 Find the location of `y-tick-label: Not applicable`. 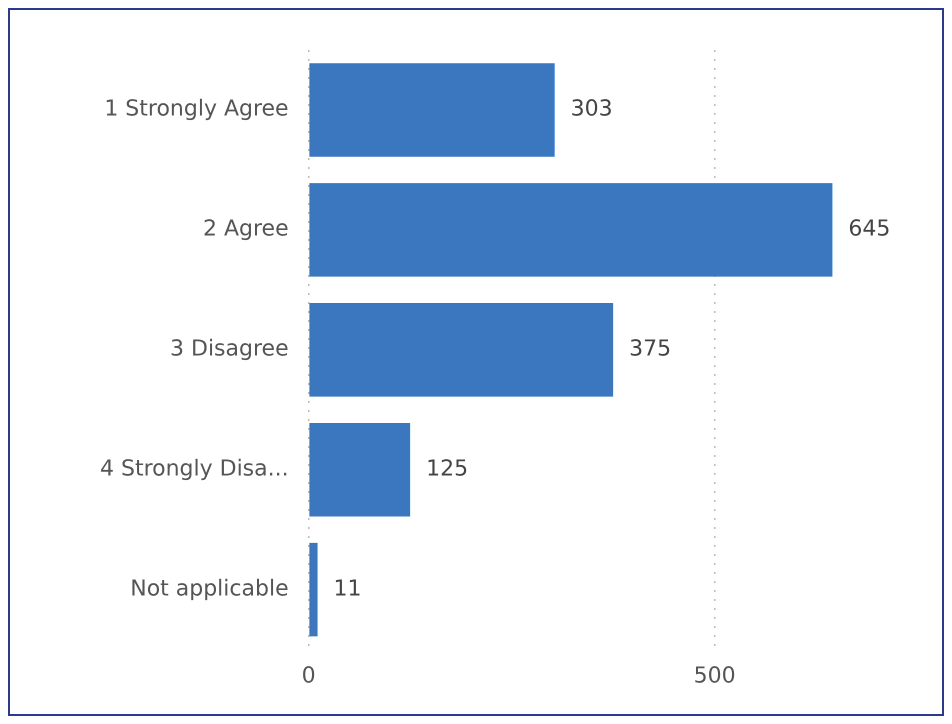

y-tick-label: Not applicable is located at coordinates (209, 589).